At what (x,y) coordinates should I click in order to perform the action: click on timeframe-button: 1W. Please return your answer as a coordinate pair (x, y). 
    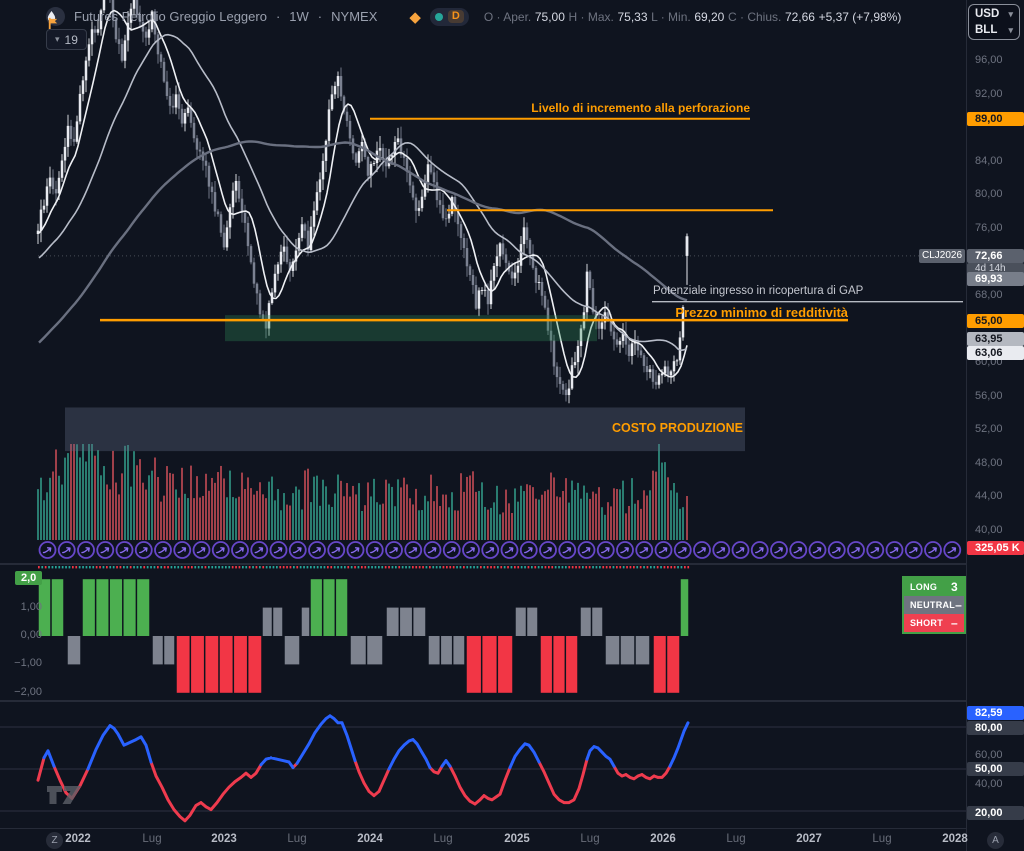
    Looking at the image, I should click on (299, 16).